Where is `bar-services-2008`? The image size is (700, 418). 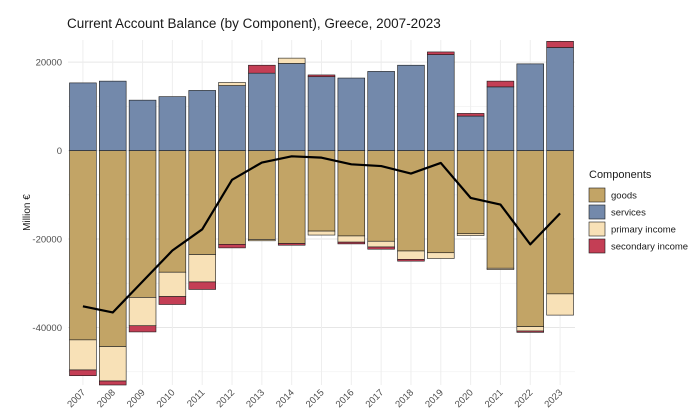 bar-services-2008 is located at coordinates (113, 115).